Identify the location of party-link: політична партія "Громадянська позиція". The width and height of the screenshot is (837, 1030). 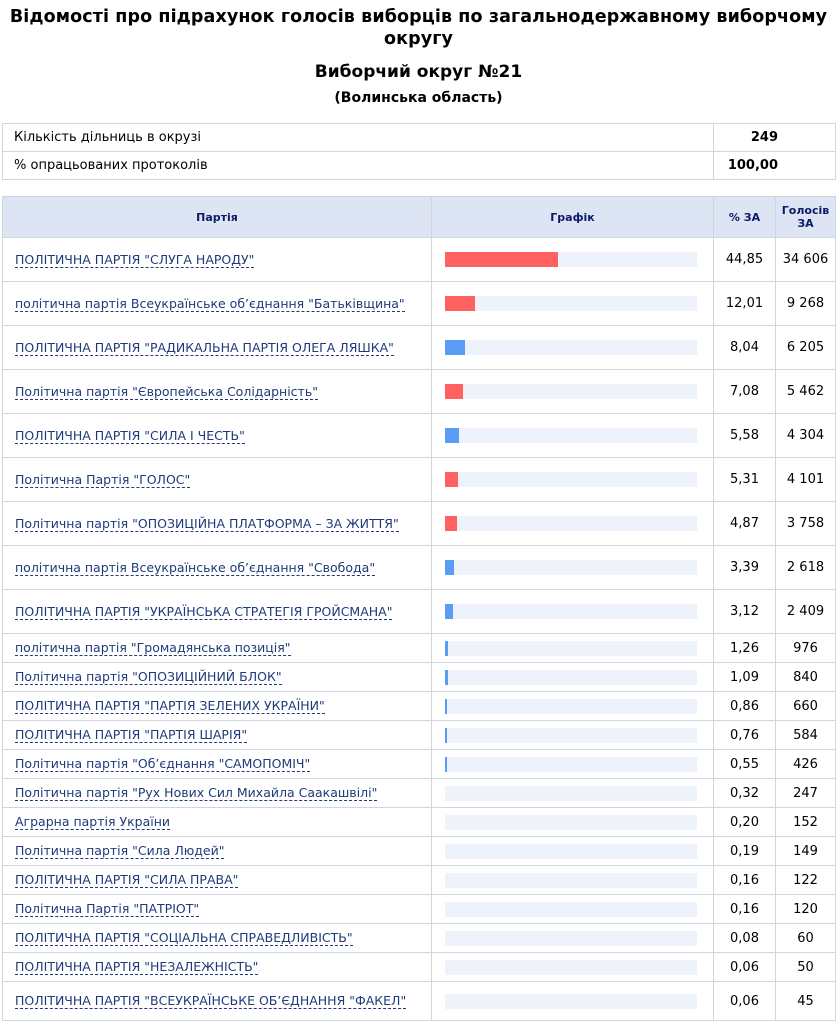
(153, 648).